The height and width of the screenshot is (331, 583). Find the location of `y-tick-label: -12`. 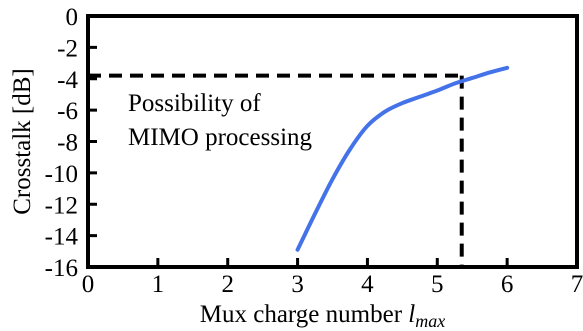

y-tick-label: -12 is located at coordinates (61, 205).